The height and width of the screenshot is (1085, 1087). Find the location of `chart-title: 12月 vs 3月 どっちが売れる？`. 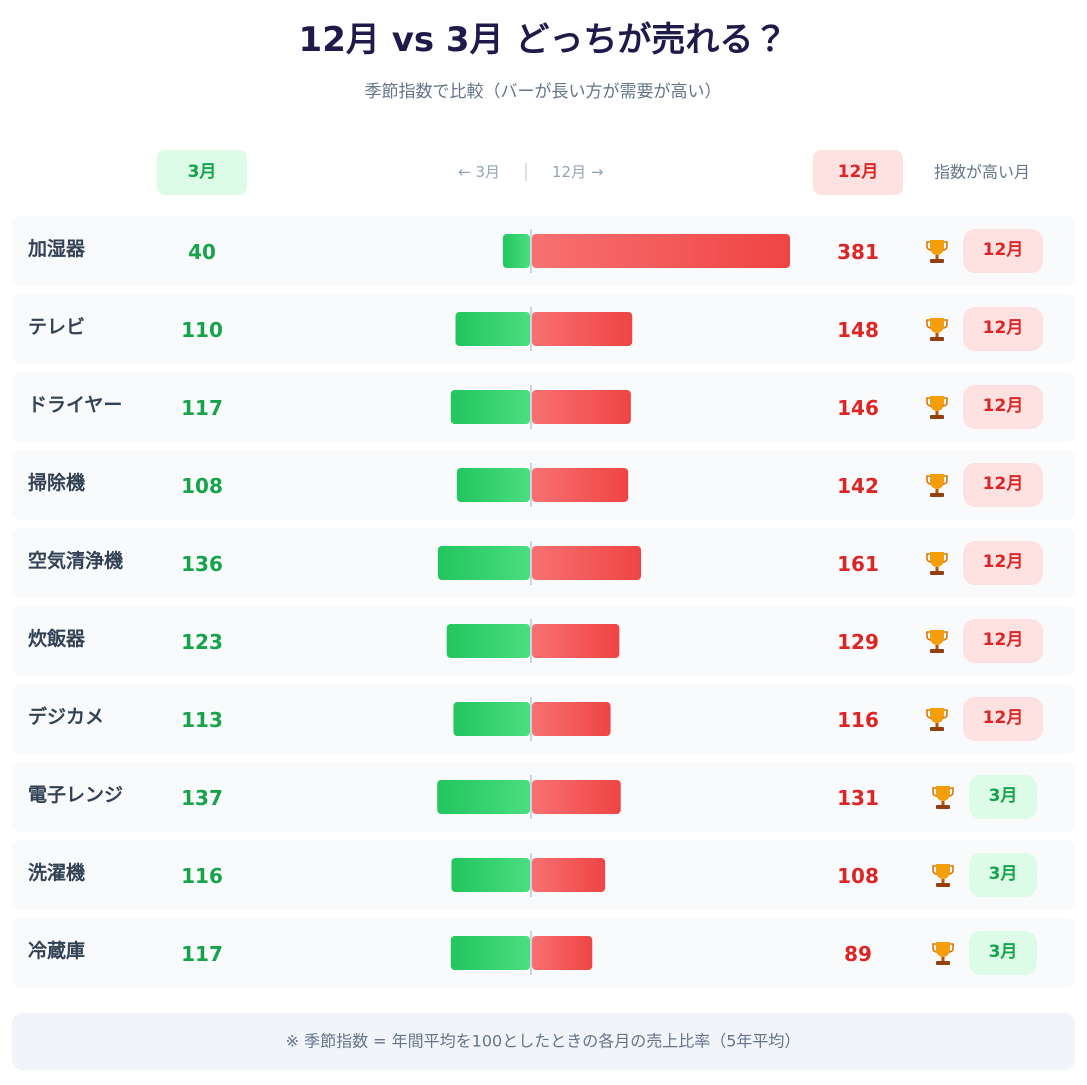

chart-title: 12月 vs 3月 どっちが売れる？ is located at coordinates (543, 40).